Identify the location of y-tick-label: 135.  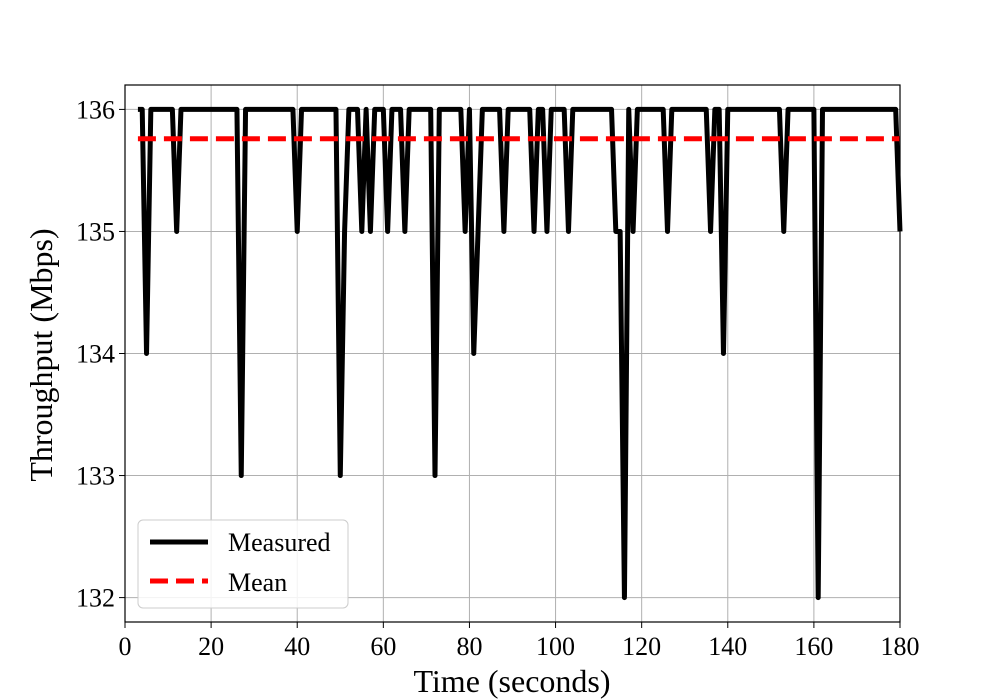
(95, 231).